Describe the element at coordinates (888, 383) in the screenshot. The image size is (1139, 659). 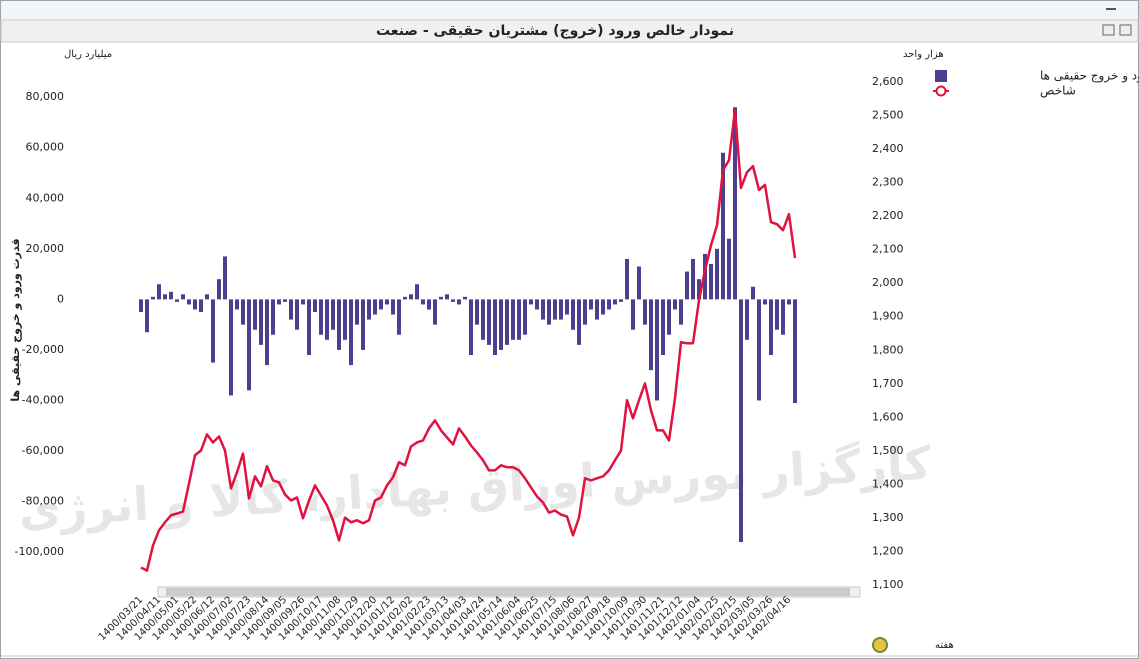
I see `y2-tick-label: 1,700` at that location.